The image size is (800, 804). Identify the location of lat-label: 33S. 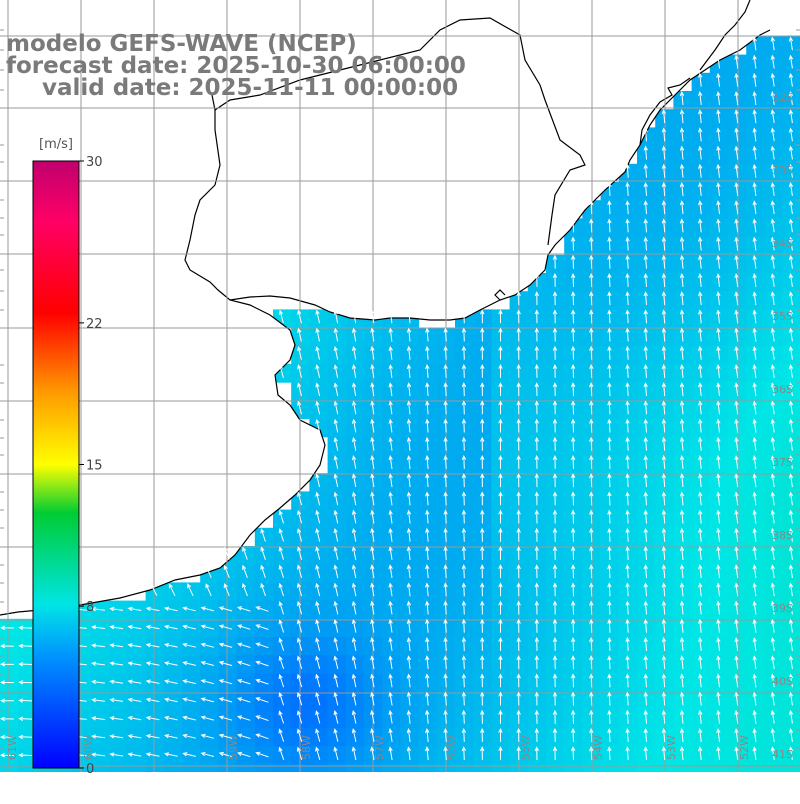
(782, 170).